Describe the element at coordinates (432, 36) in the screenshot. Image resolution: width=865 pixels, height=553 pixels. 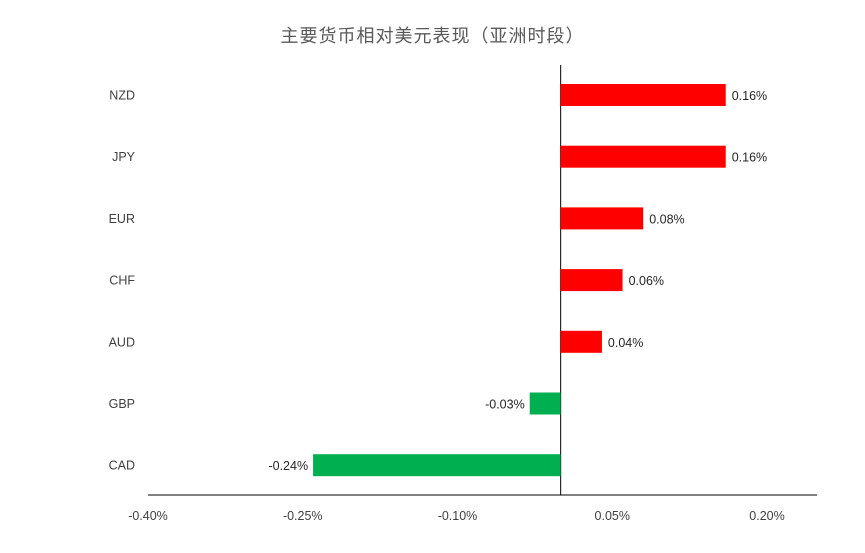
I see `chart-title: 主要货币相对美元表现（亚洲时段）` at that location.